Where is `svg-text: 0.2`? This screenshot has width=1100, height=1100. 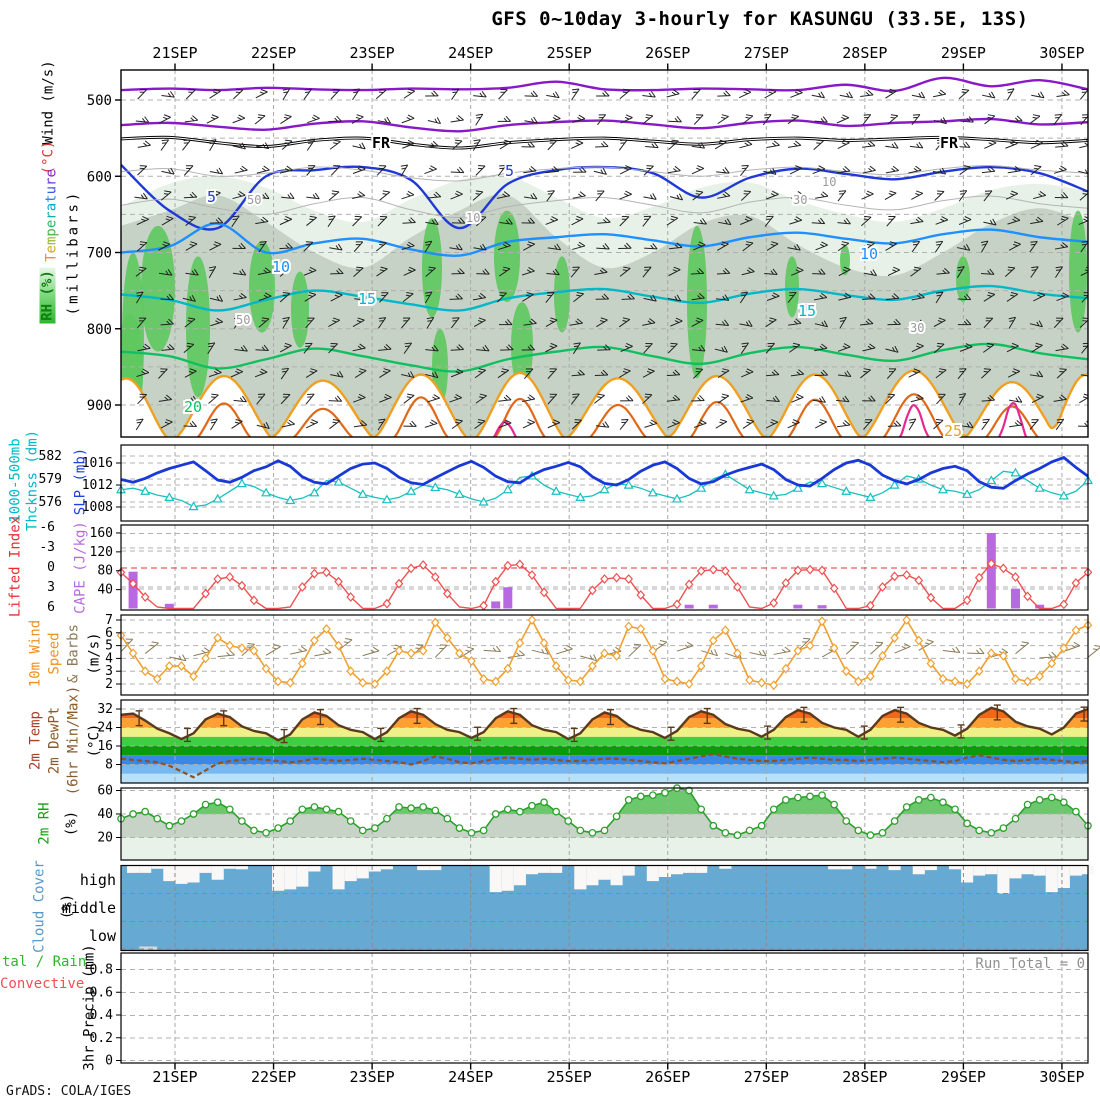
svg-text: 0.2 is located at coordinates (101, 1038).